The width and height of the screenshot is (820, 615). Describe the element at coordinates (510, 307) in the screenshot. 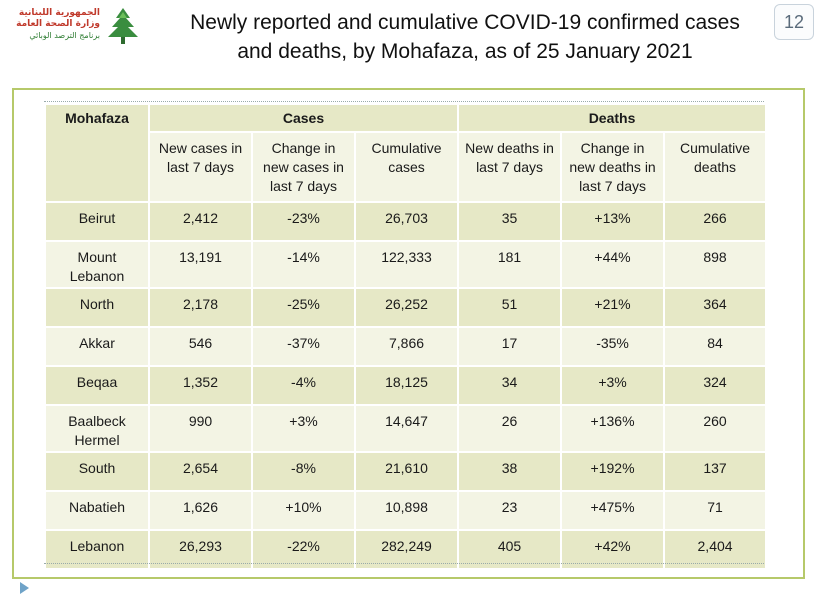

I see `table-cell: 51` at that location.